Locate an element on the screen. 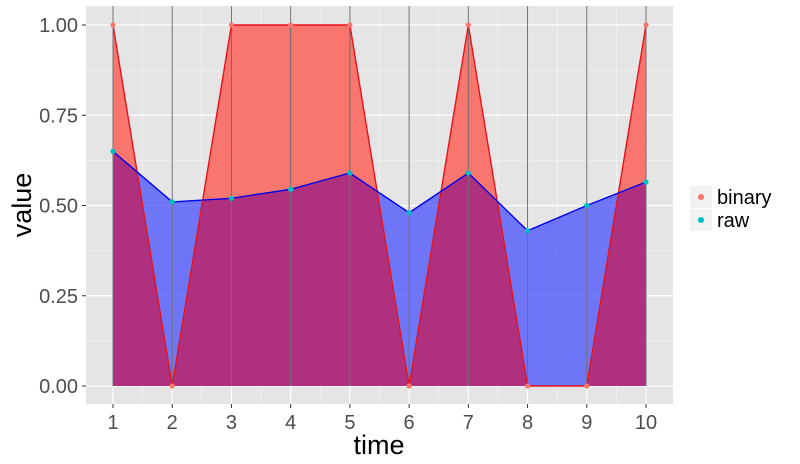 This screenshot has width=800, height=464. x-tick-label: 4 is located at coordinates (290, 423).